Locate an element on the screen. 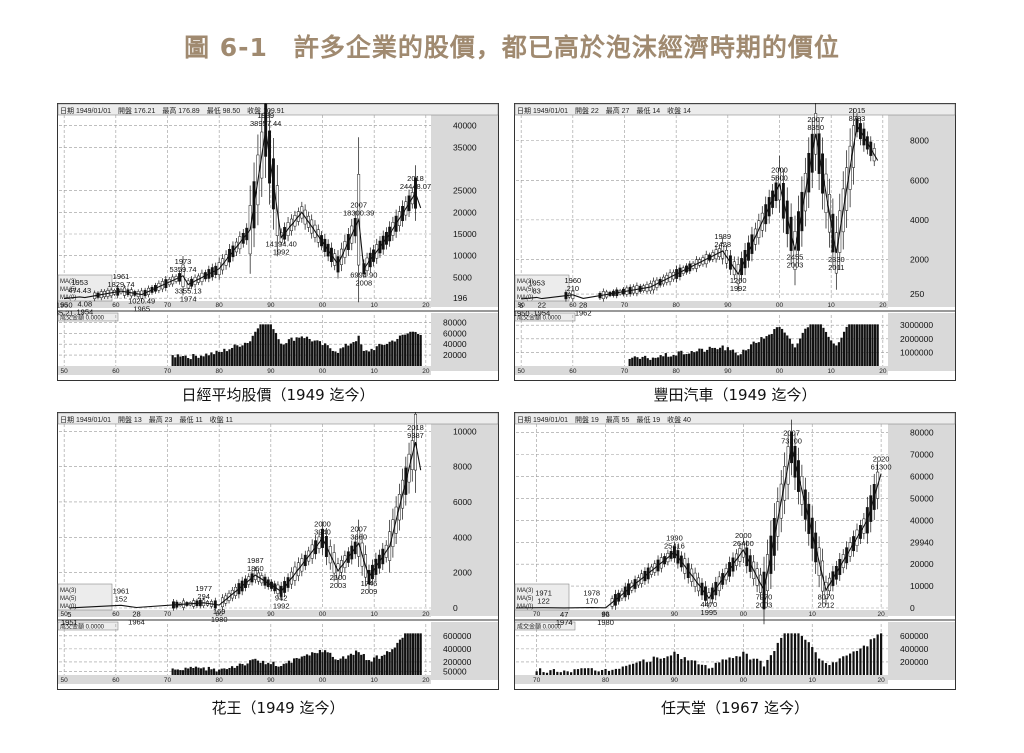 The image size is (1024, 753). volume-tick-label: 80000 is located at coordinates (455, 322).